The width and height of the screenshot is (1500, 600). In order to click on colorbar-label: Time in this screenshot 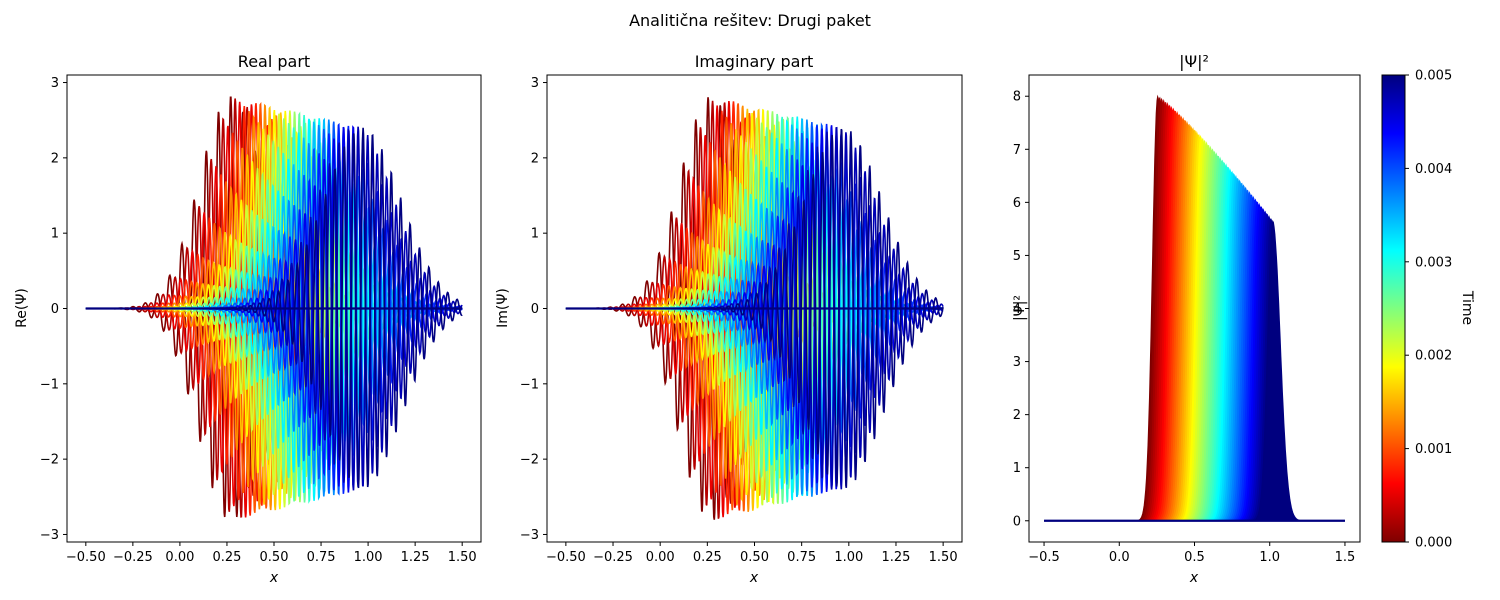, I will do `click(1467, 307)`.